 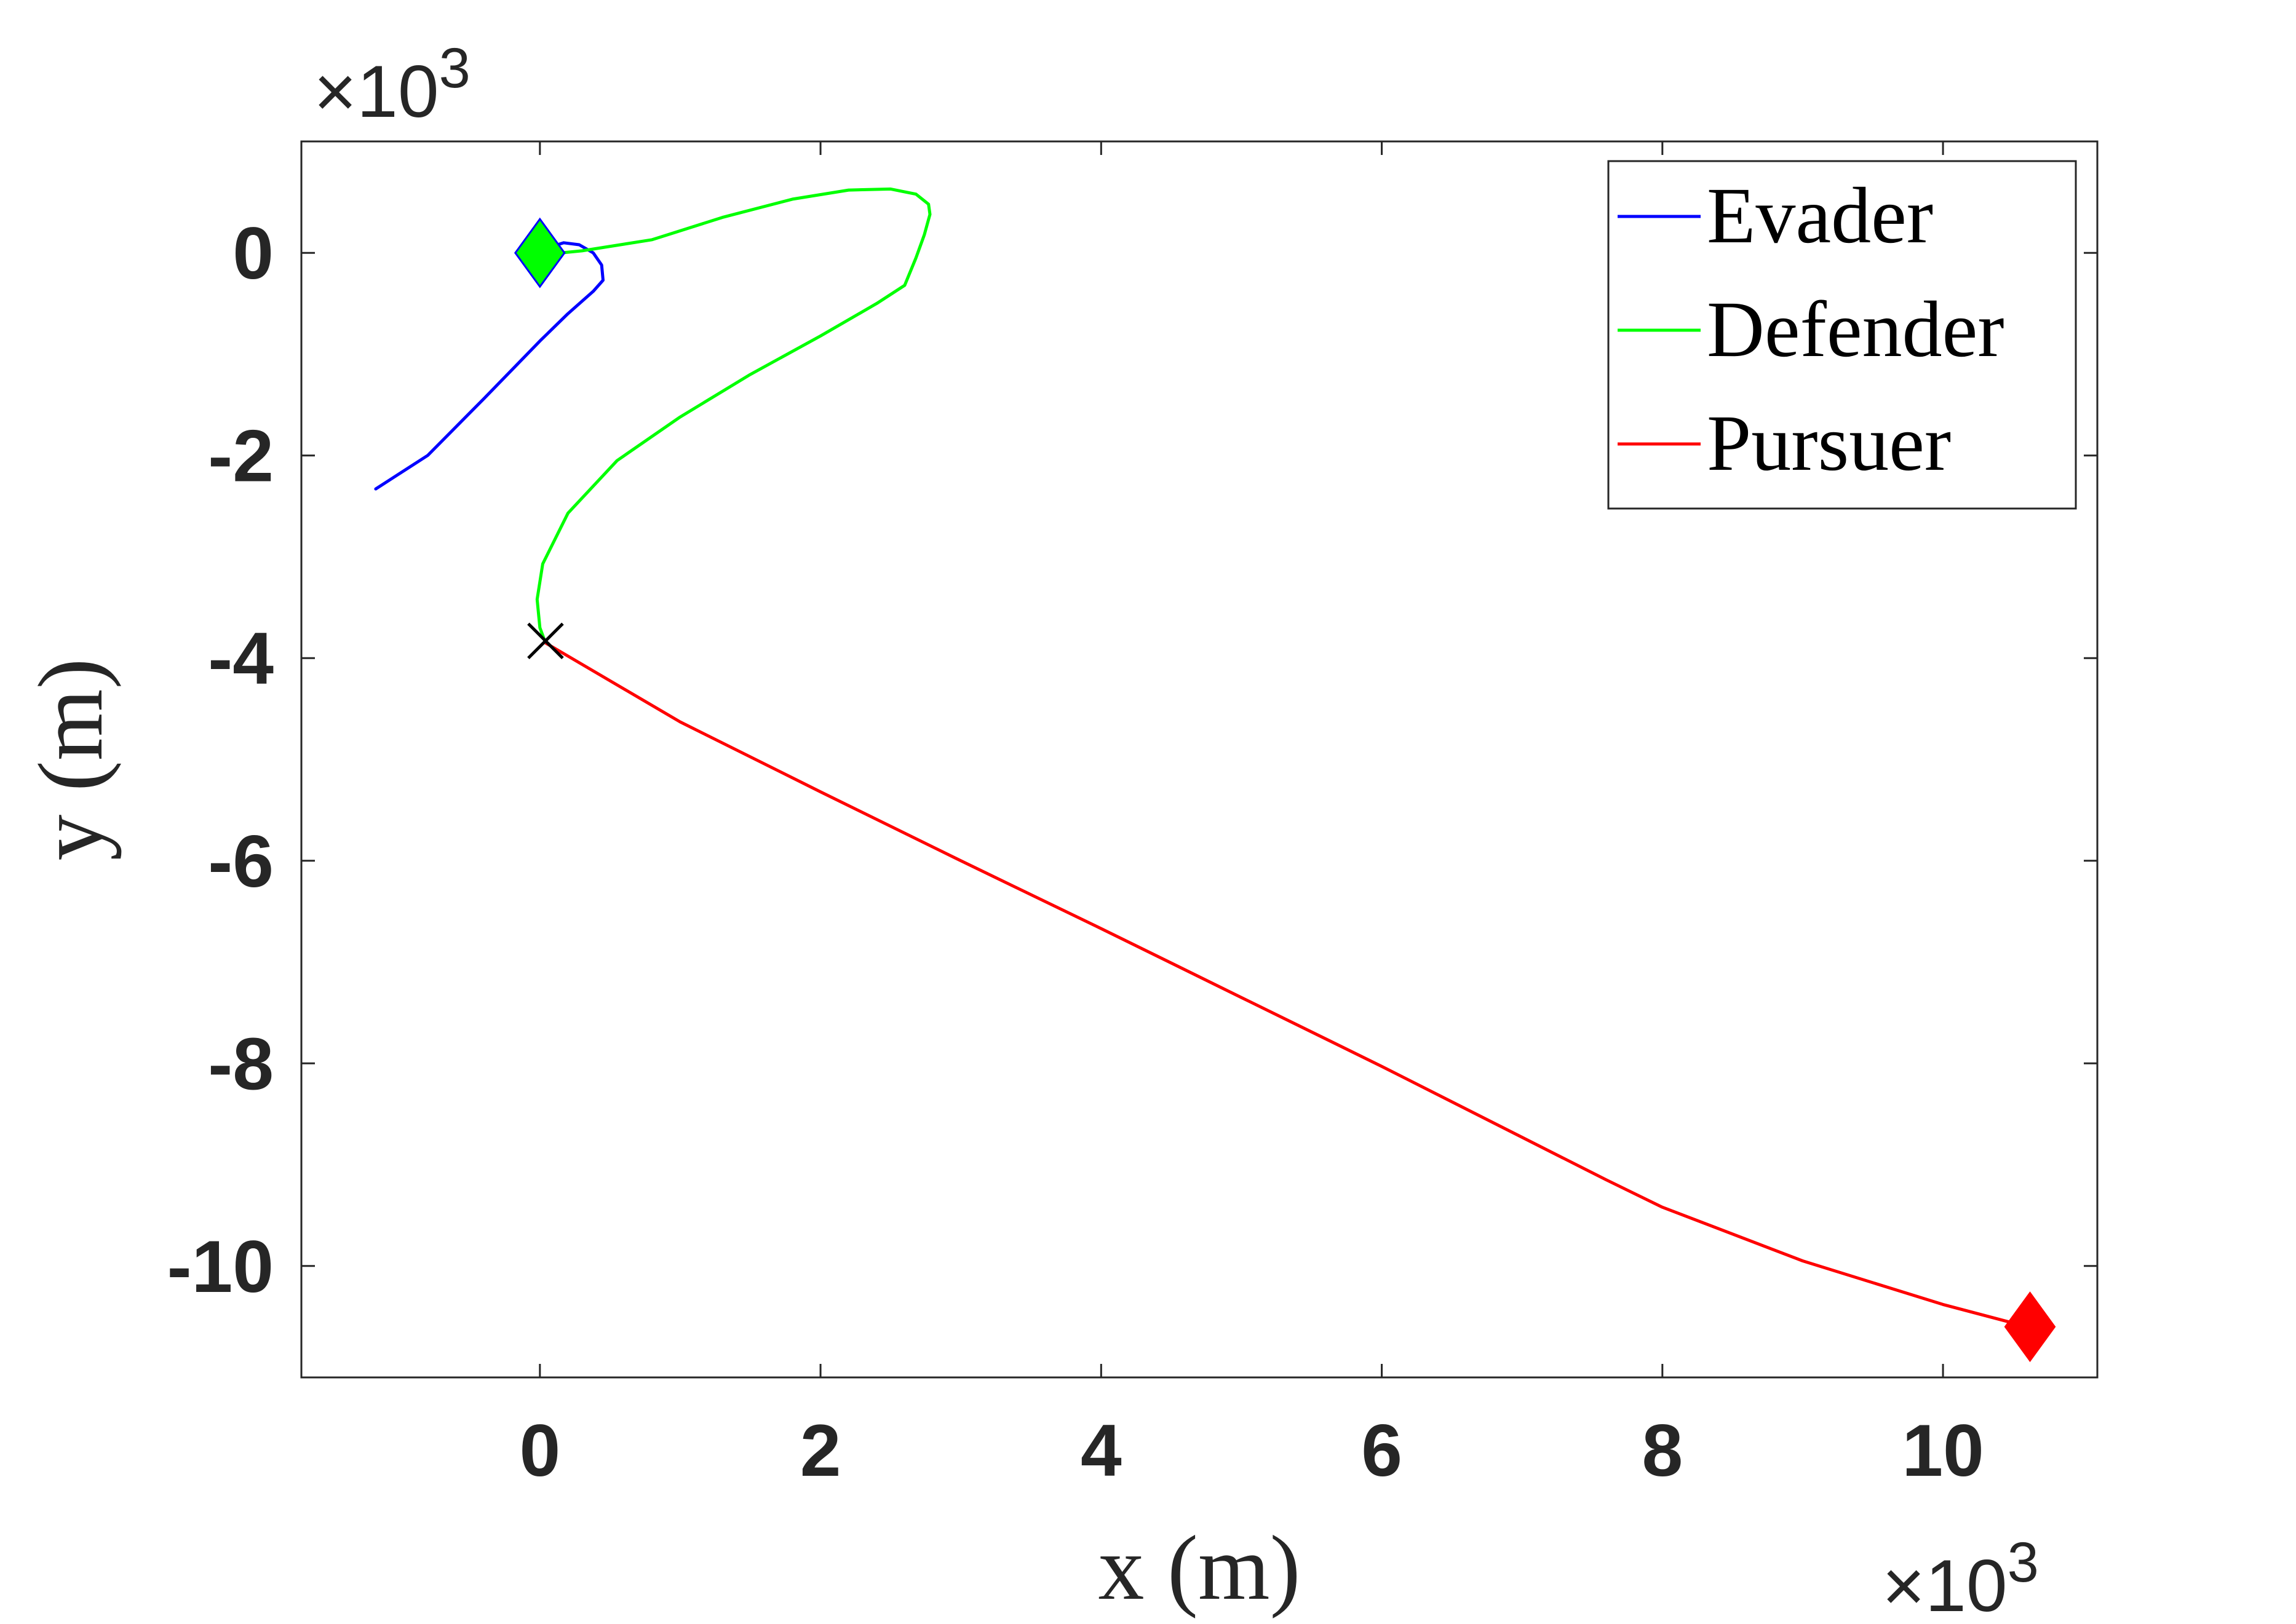 What do you see at coordinates (1943, 1451) in the screenshot?
I see `x-tick-label: 10` at bounding box center [1943, 1451].